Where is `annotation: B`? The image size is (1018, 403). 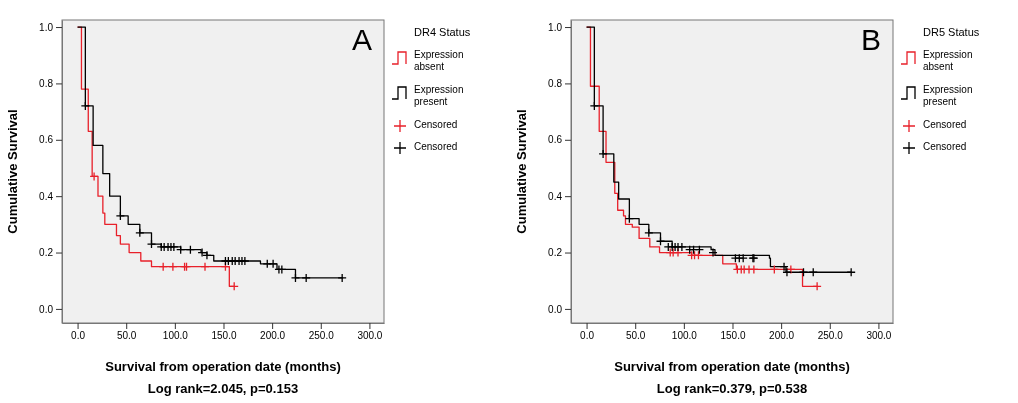 annotation: B is located at coordinates (870, 39).